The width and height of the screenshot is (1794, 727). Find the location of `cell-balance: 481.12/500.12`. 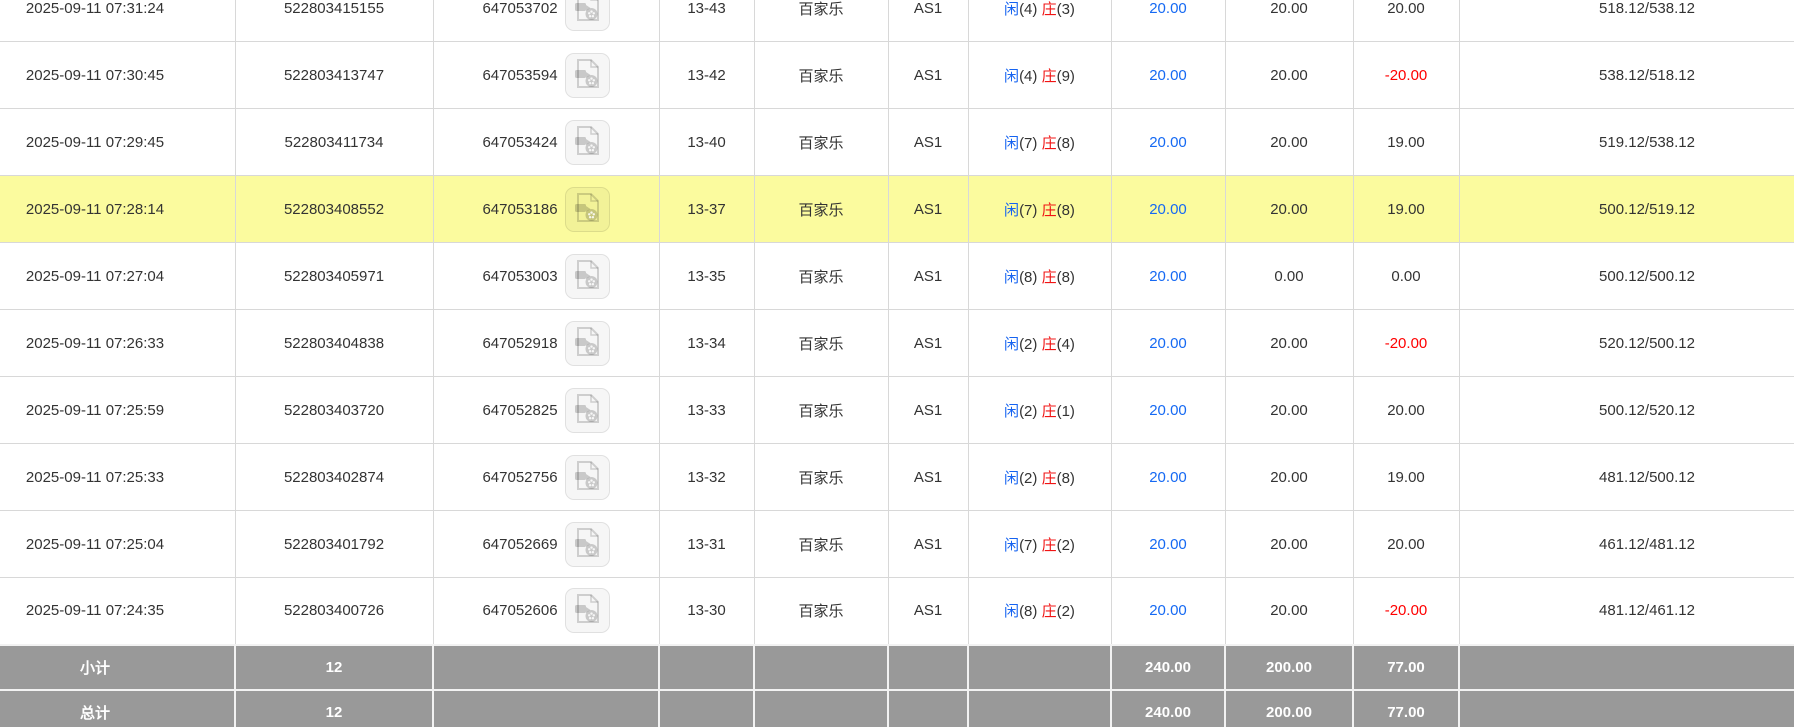

cell-balance: 481.12/500.12 is located at coordinates (1626, 477).